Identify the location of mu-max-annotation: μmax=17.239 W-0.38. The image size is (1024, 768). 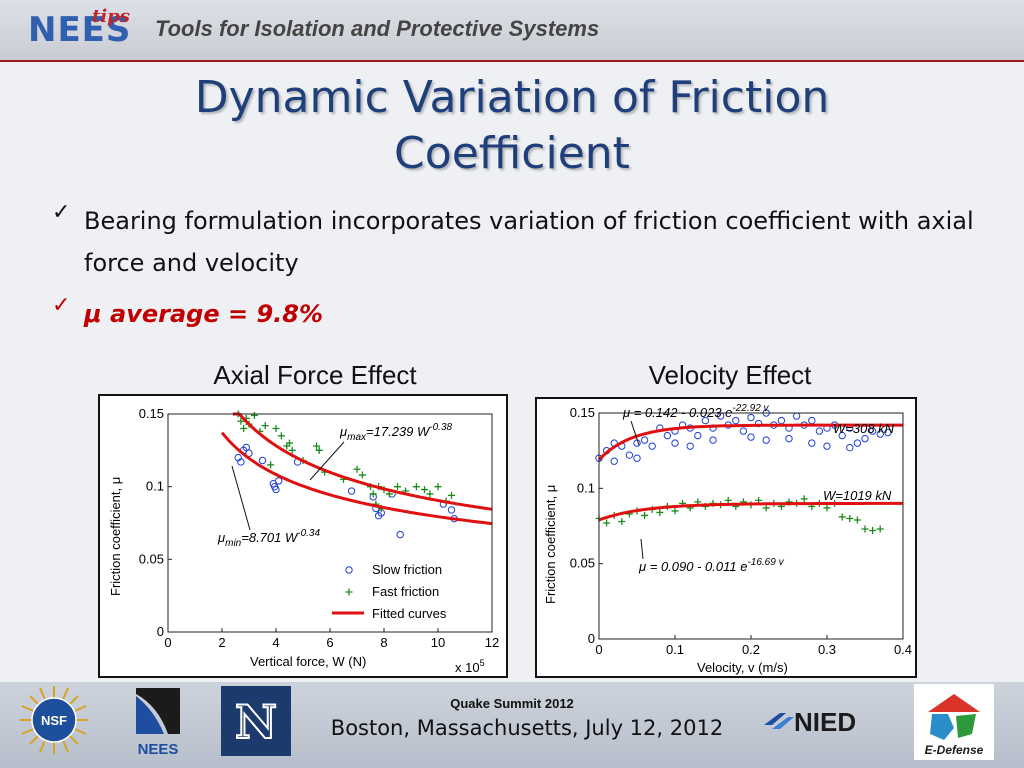
(396, 432).